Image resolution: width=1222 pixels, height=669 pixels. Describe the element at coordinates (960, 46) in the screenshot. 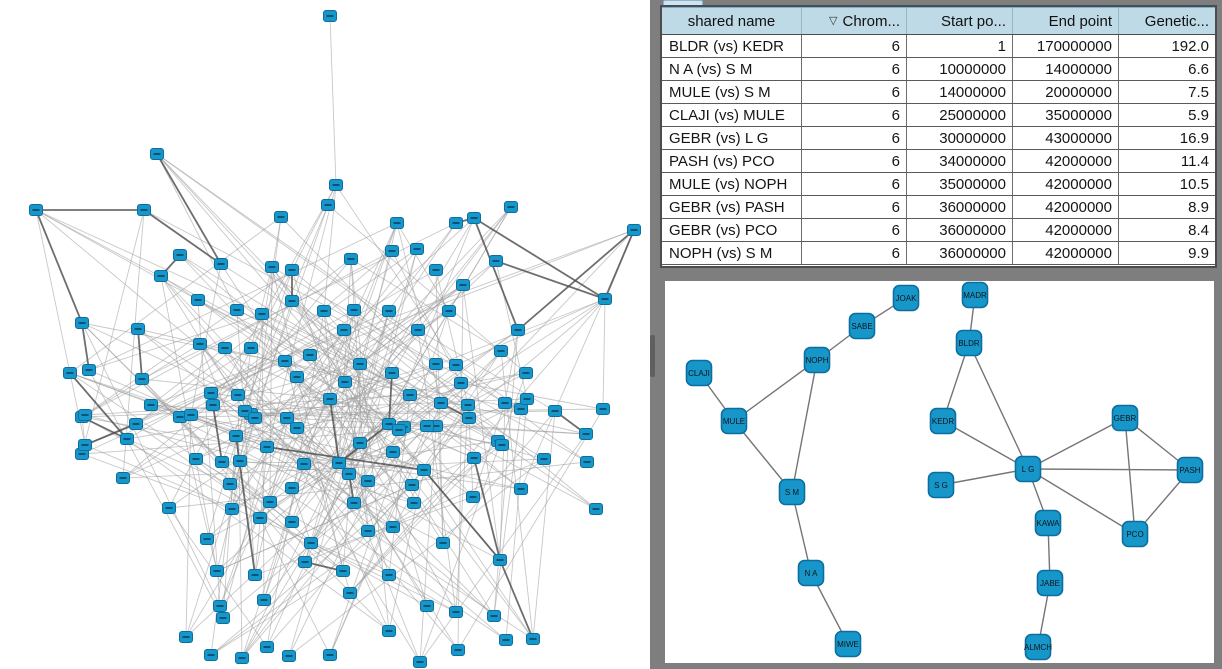

I see `table-cell: 1` at that location.